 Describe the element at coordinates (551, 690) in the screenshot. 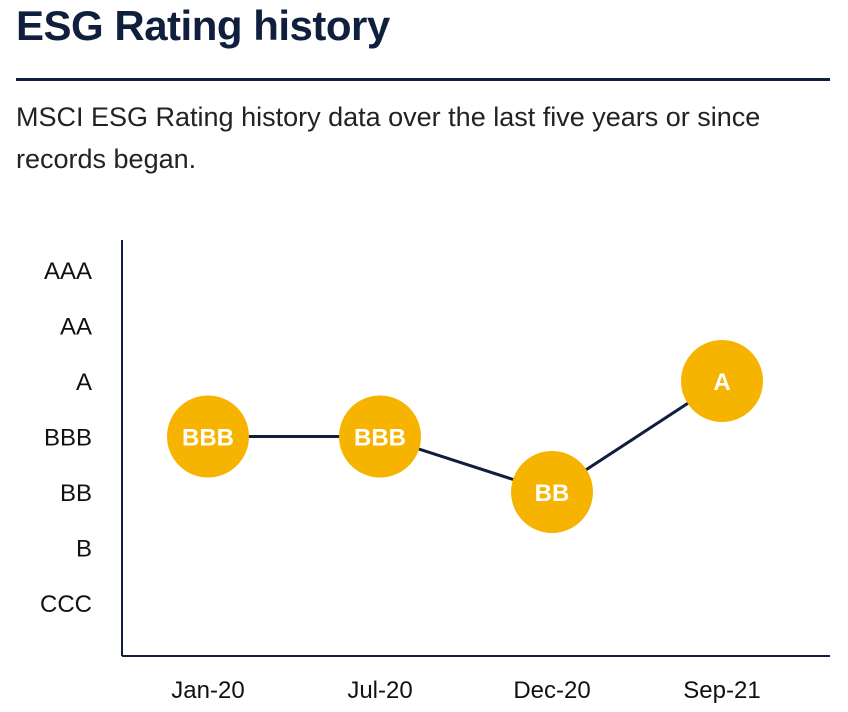

I see `x-tick-label-dec-20: Dec-20` at that location.